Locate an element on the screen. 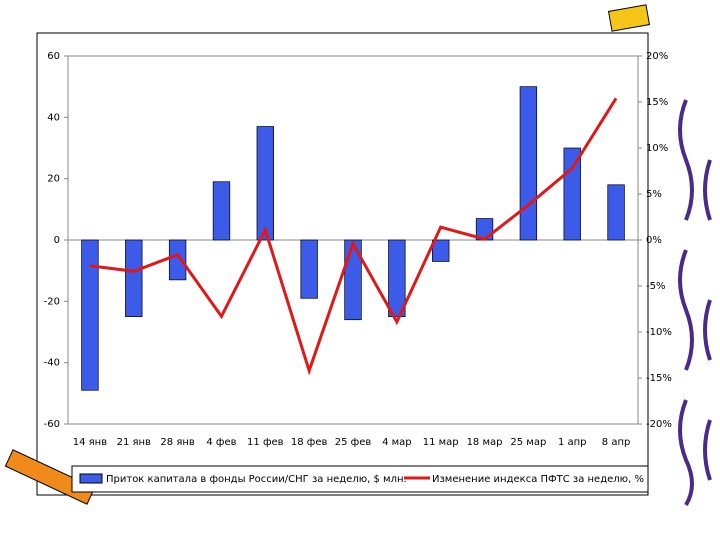 The image size is (720, 540). y2-tick-label: -10% is located at coordinates (659, 332).